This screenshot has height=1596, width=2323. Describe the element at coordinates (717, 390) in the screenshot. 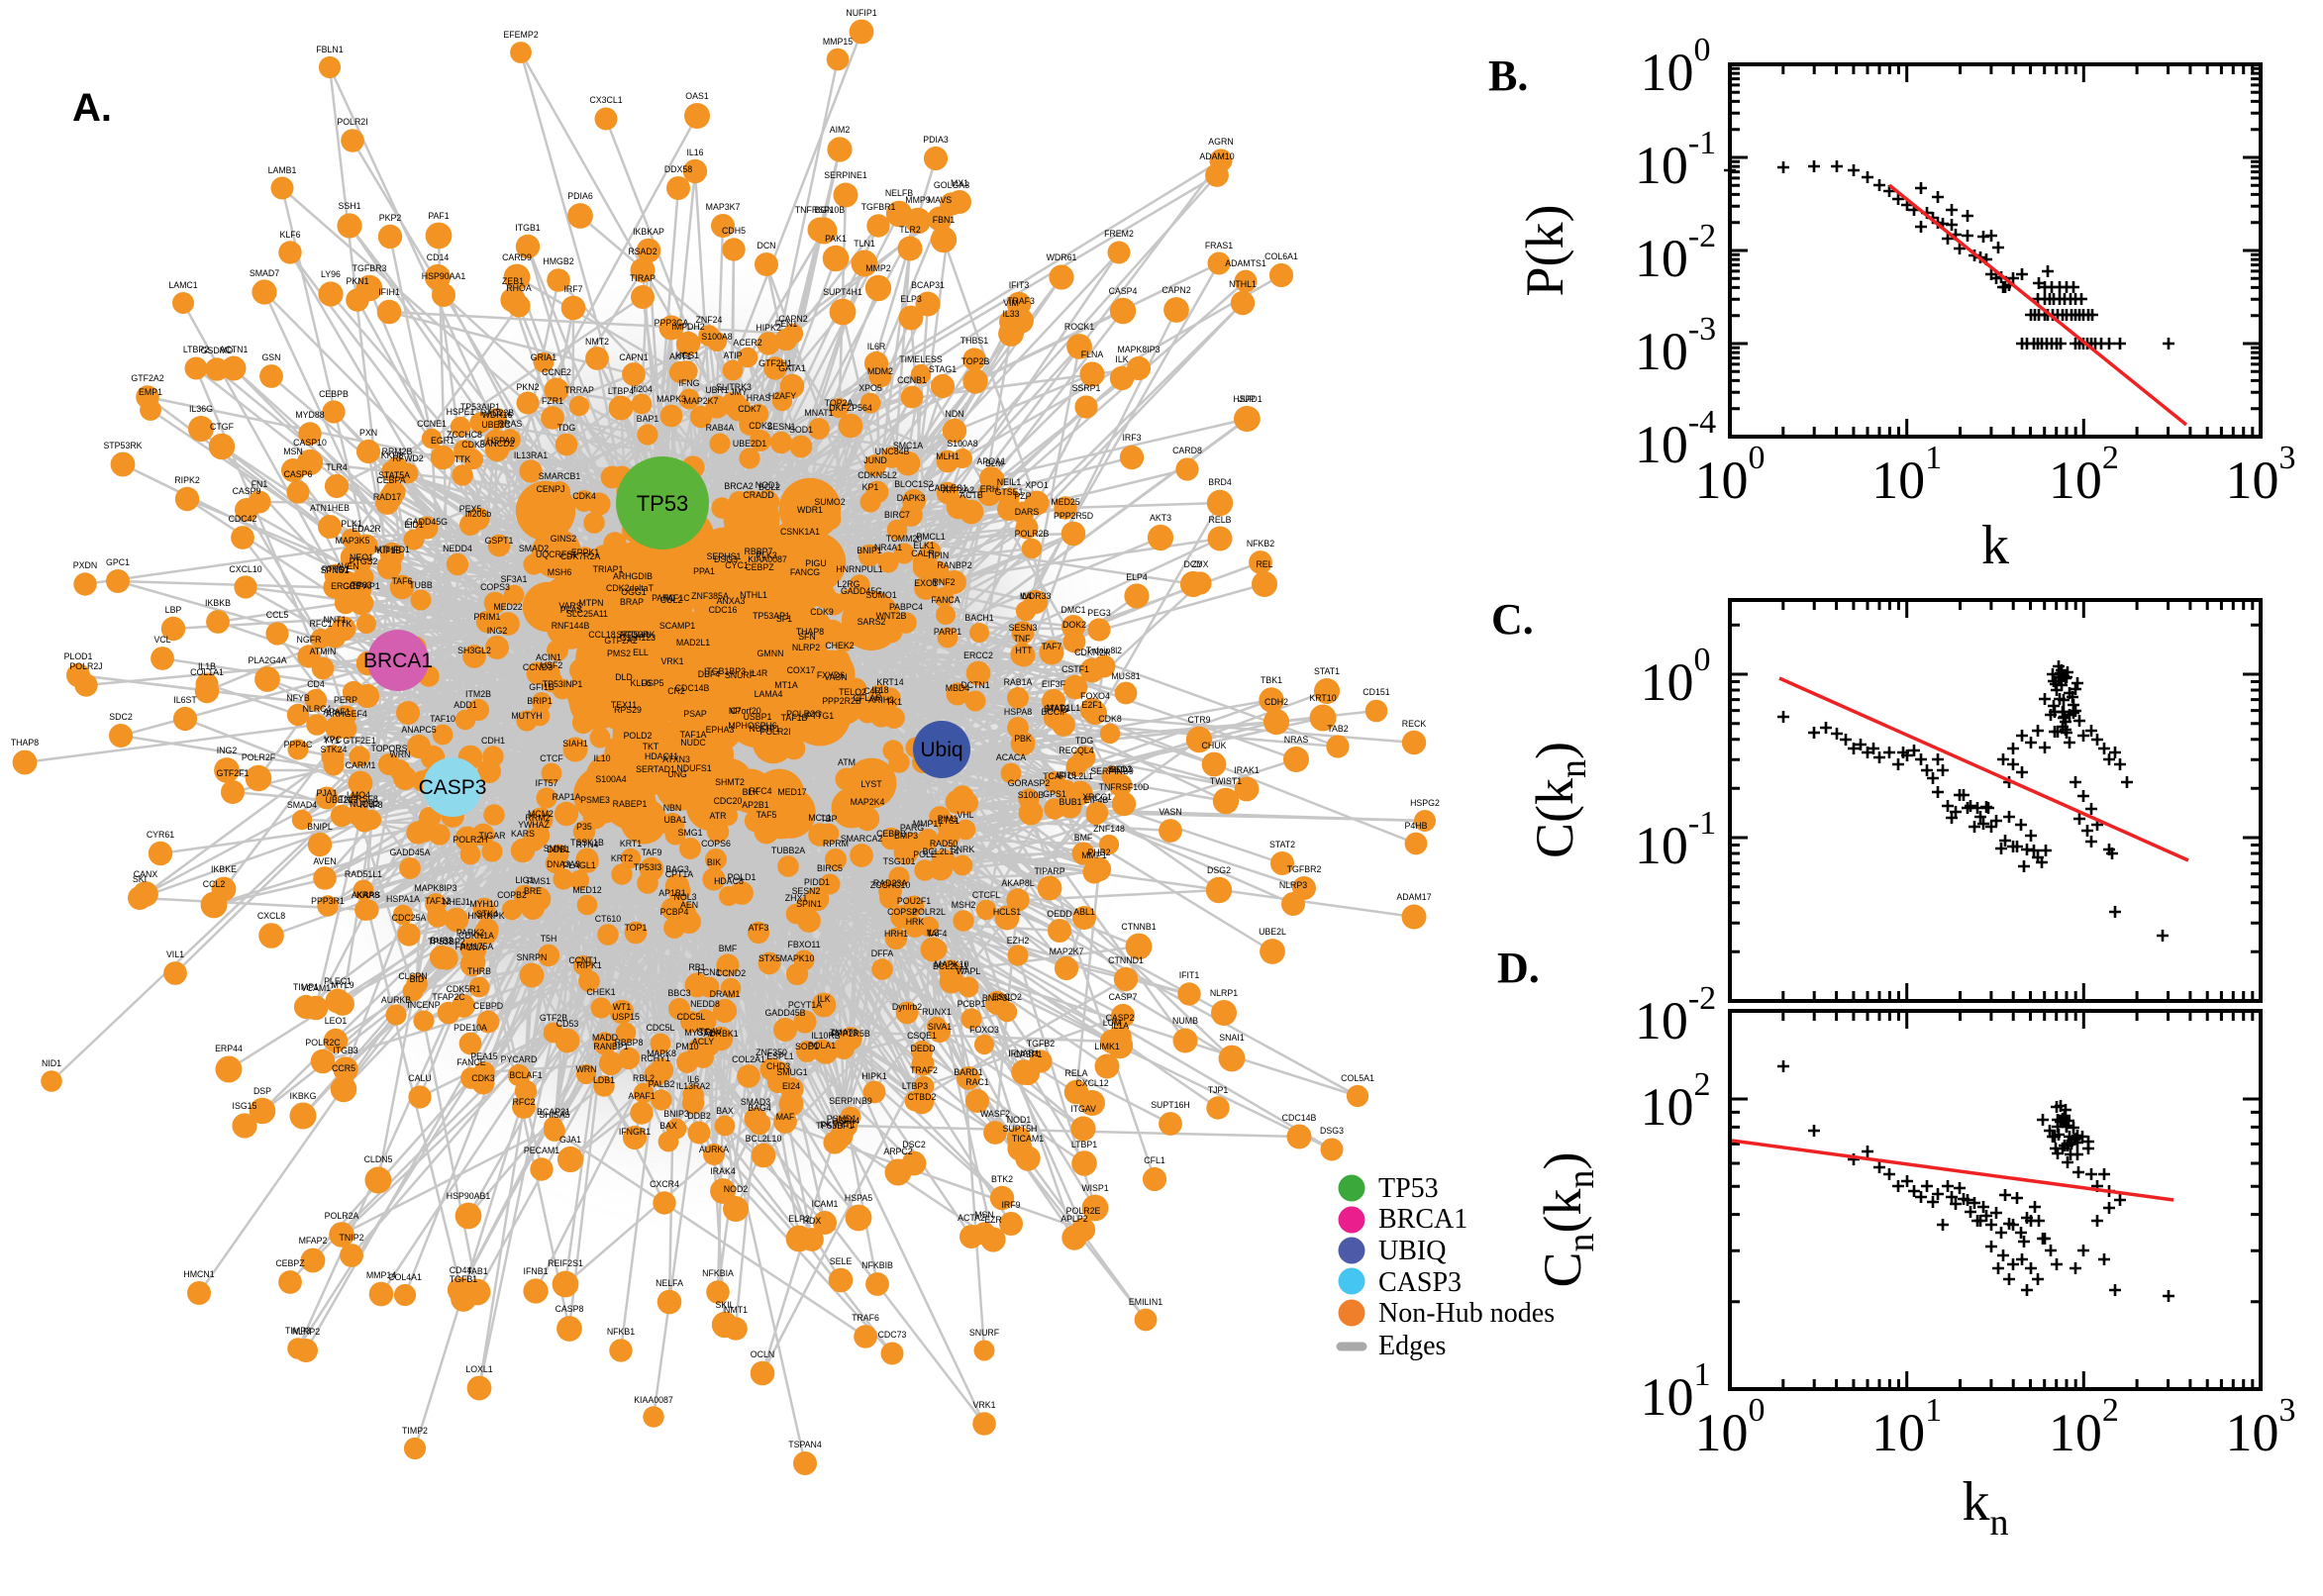

I see `svg-text: UBR1` at that location.